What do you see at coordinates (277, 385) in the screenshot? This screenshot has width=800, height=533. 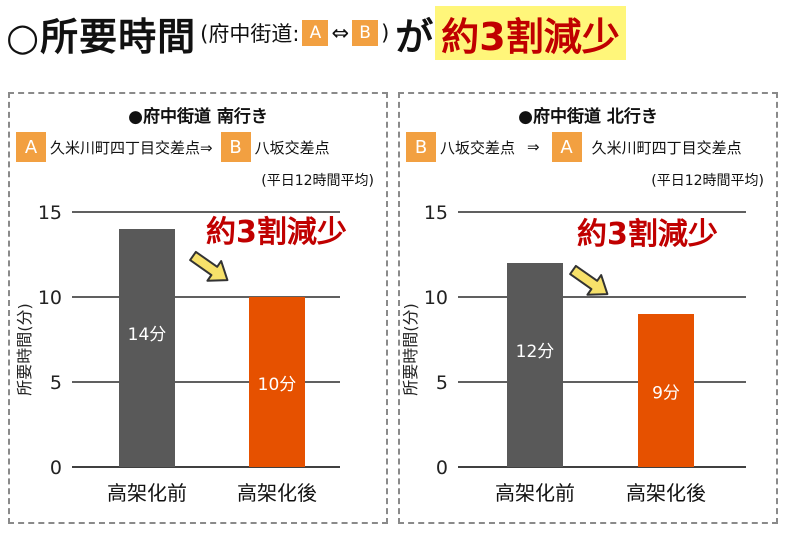 I see `data-label: 10分` at bounding box center [277, 385].